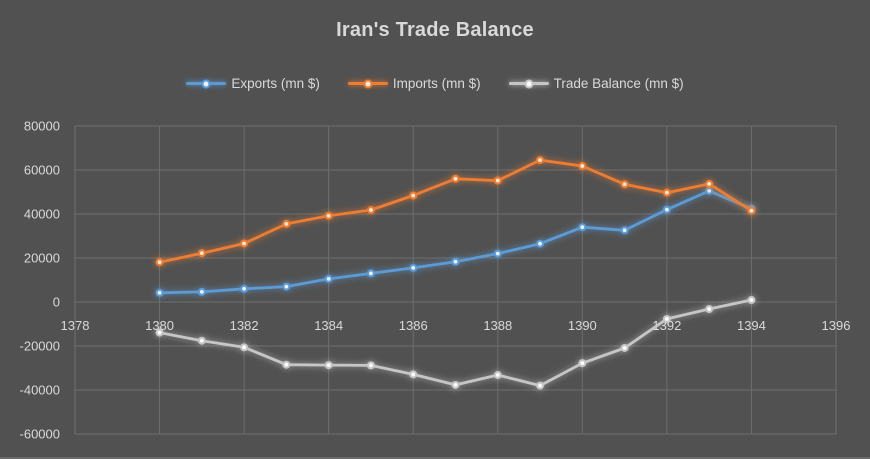  I want to click on x-axis-tick-label: 1394, so click(751, 325).